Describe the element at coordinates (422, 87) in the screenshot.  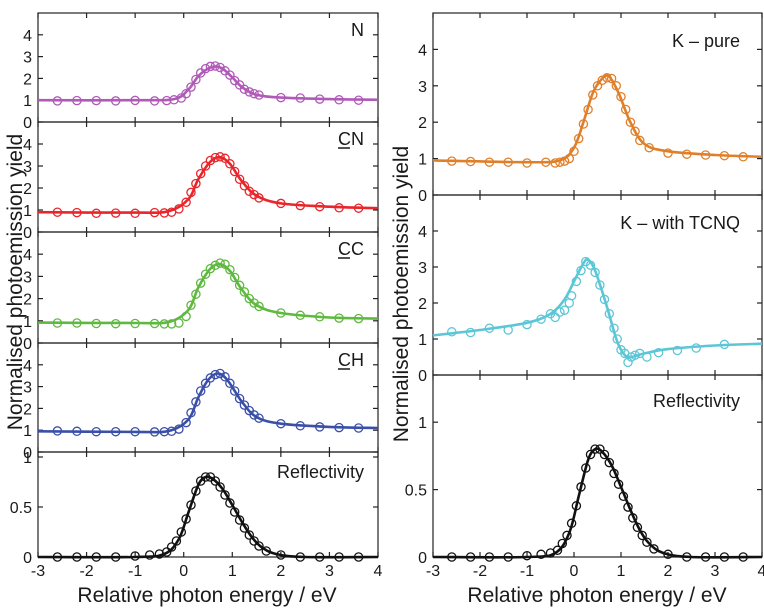
I see `y-tick-label: 3` at that location.